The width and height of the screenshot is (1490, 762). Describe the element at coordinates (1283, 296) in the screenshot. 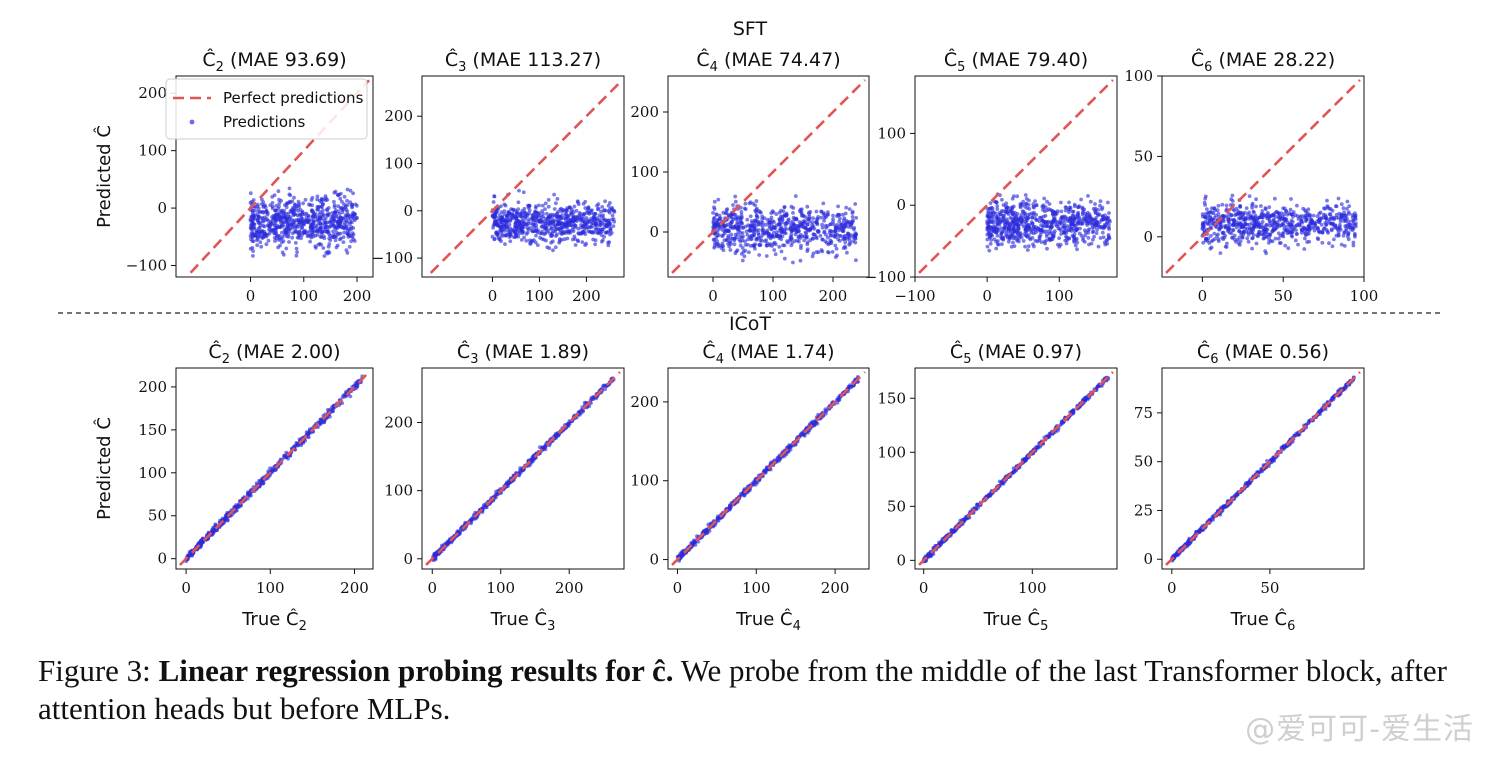

I see `x-tick-label: 50` at that location.